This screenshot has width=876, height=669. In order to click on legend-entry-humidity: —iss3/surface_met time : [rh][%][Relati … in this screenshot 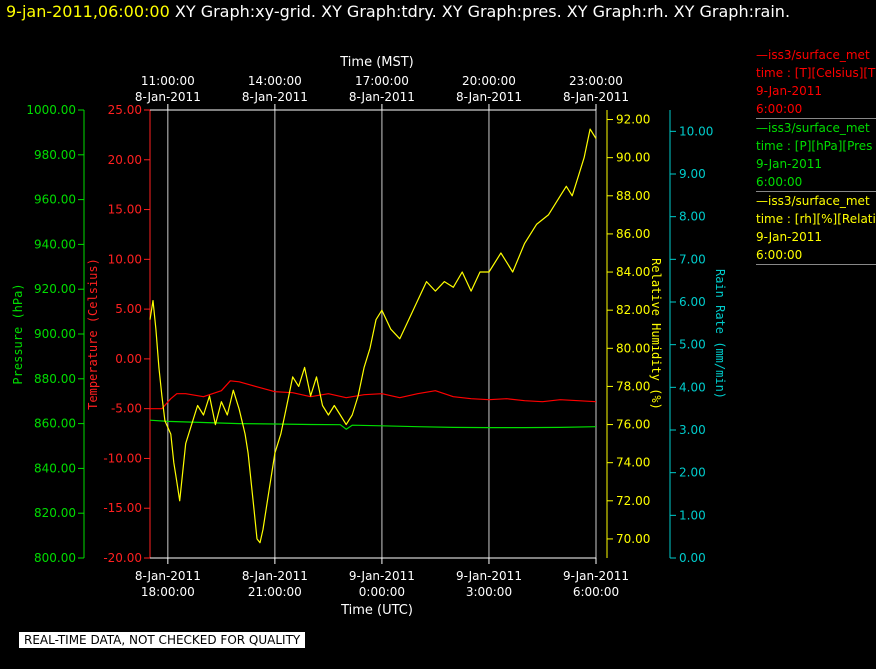, I will do `click(816, 228)`.